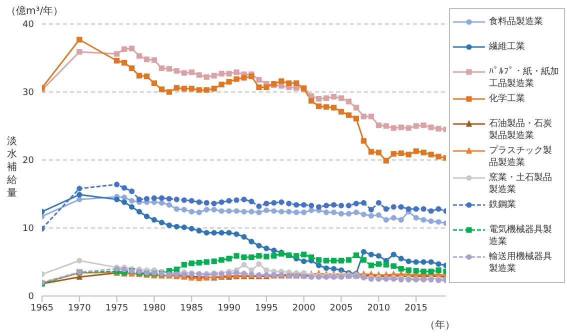  What do you see at coordinates (80, 308) in the screenshot?
I see `x-tick-label: 1970` at bounding box center [80, 308].